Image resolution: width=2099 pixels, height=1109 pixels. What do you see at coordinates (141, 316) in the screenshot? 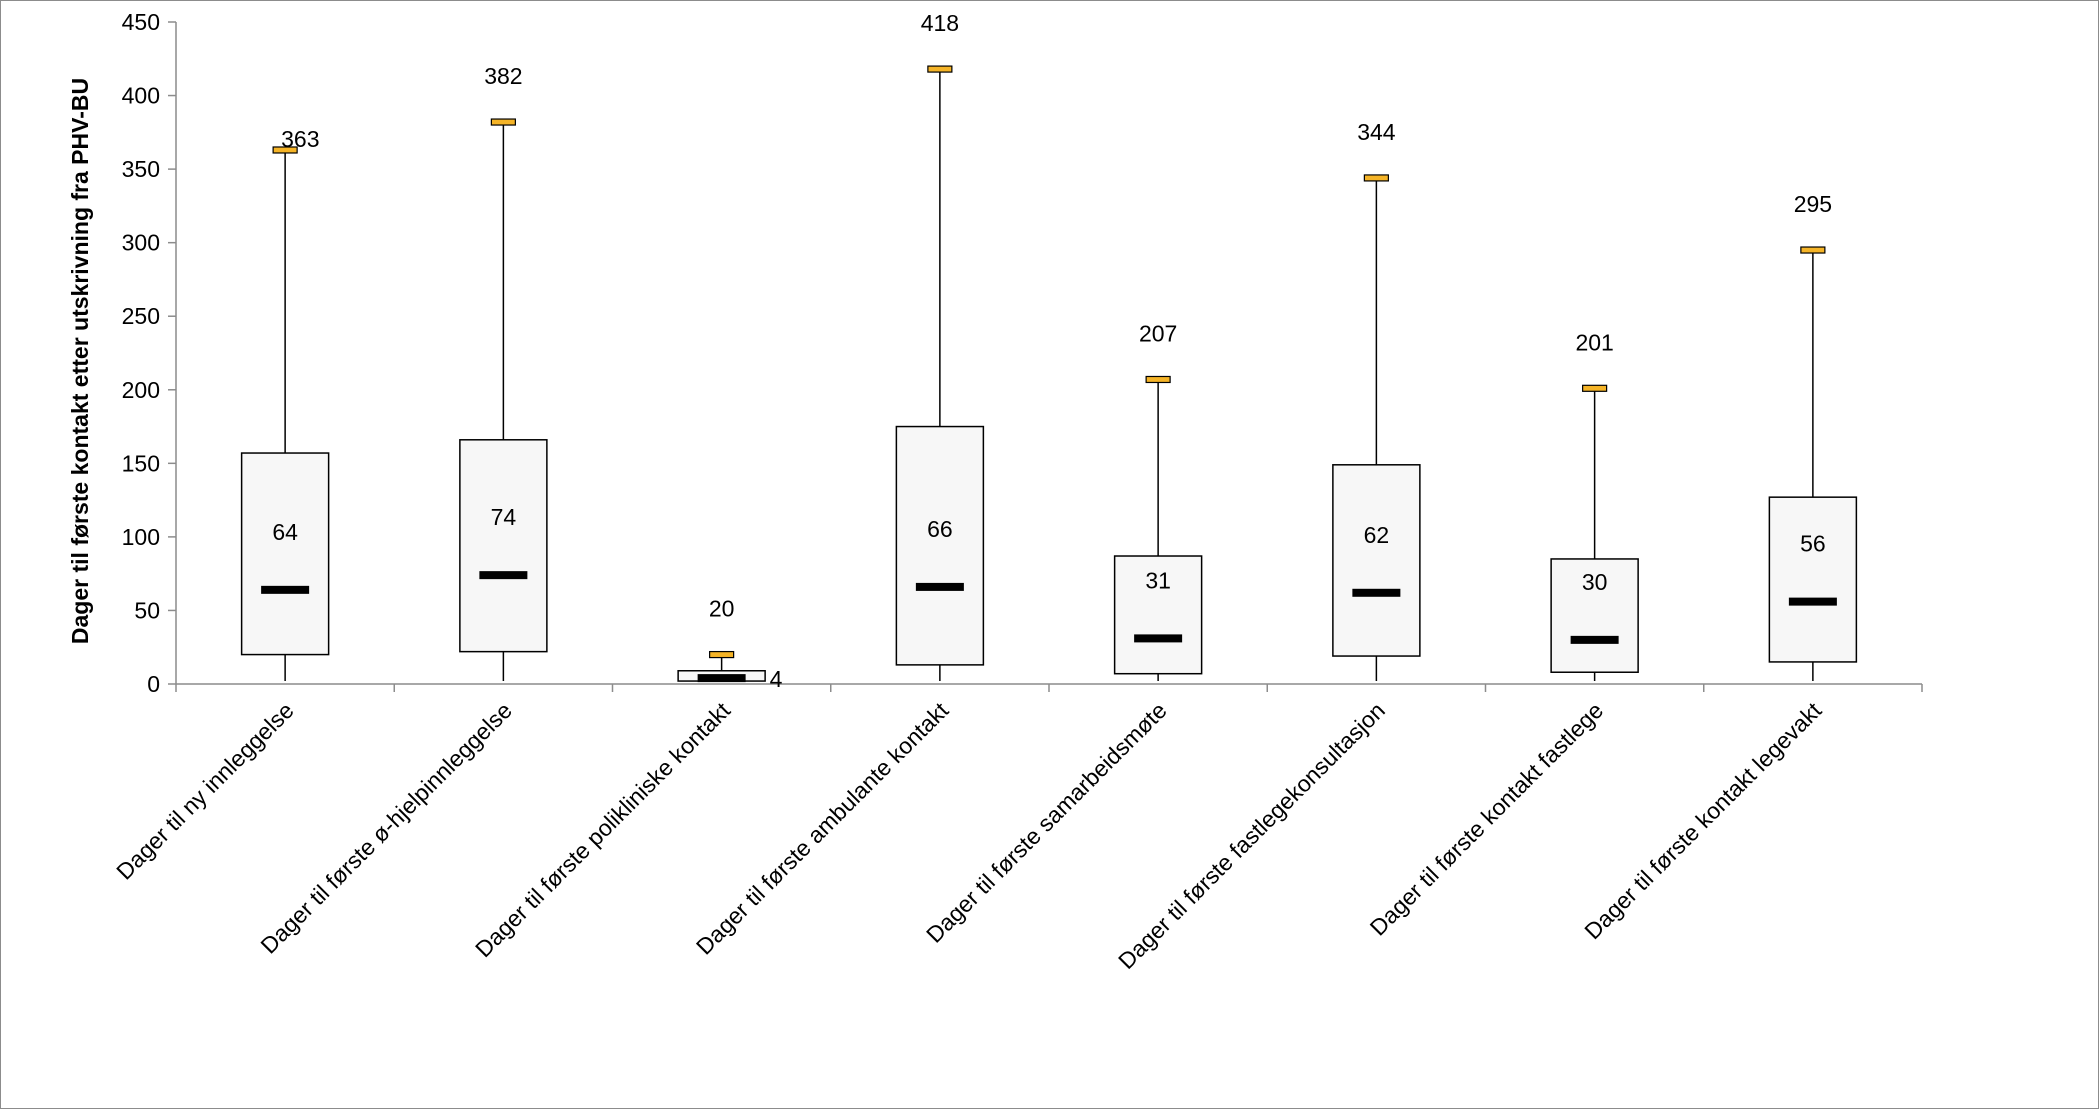
I see `y-tick-label: 250` at bounding box center [141, 316].